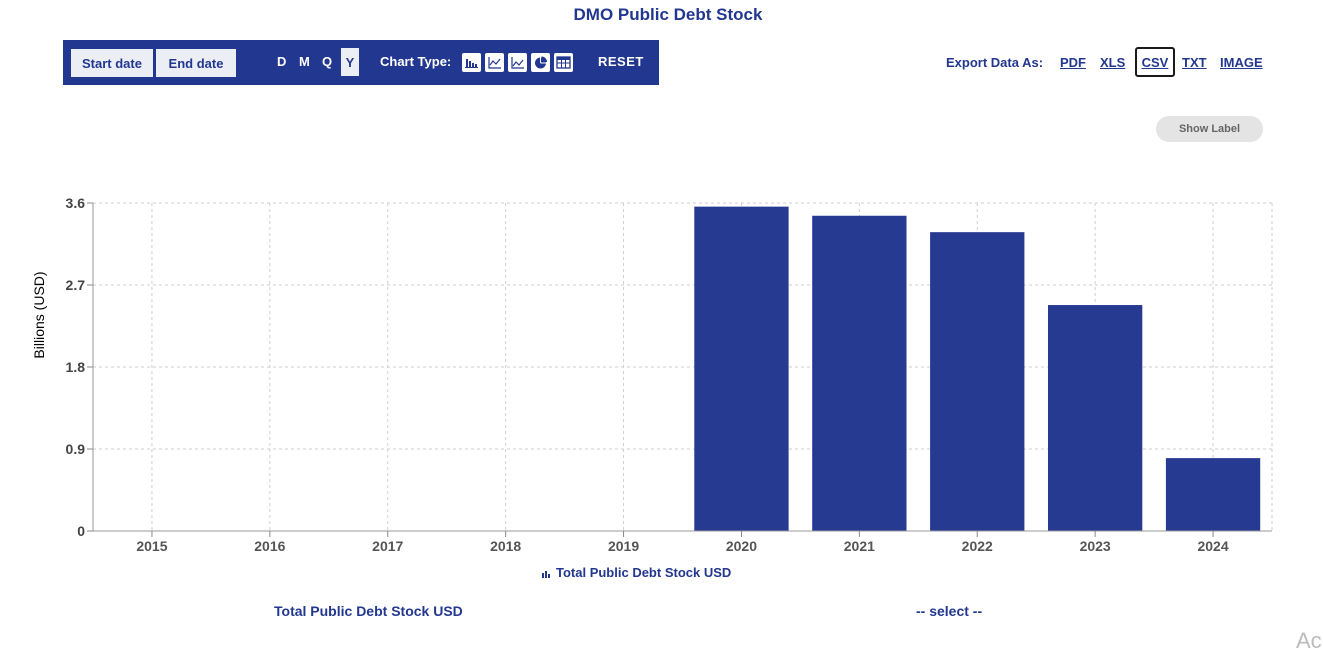 The width and height of the screenshot is (1323, 654). I want to click on x-tick-label: 2024, so click(1212, 546).